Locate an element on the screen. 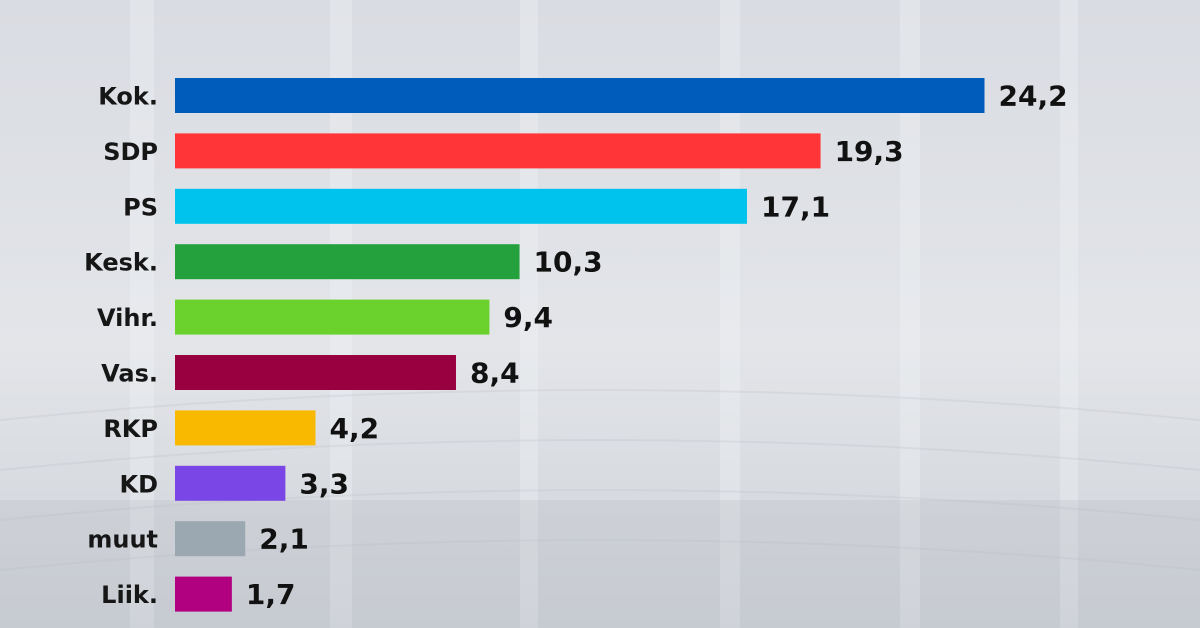  category-label: Liik. is located at coordinates (129, 595).